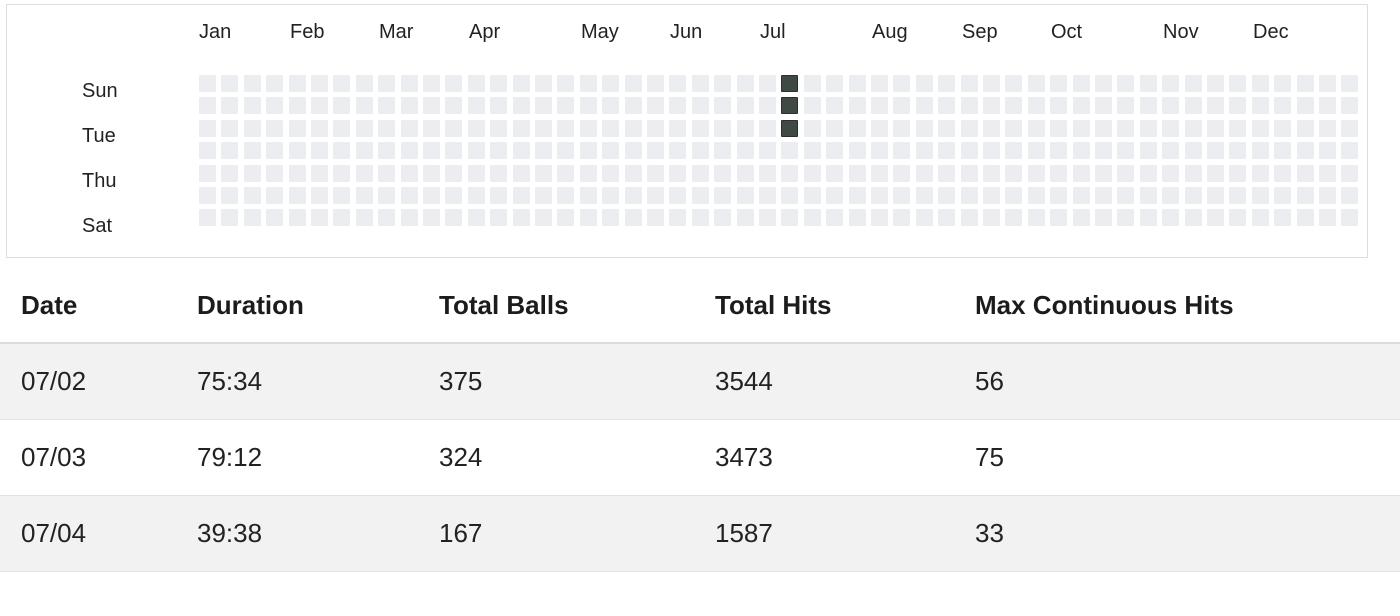 This screenshot has height=616, width=1400. What do you see at coordinates (577, 306) in the screenshot?
I see `header-total-balls: Total Balls` at bounding box center [577, 306].